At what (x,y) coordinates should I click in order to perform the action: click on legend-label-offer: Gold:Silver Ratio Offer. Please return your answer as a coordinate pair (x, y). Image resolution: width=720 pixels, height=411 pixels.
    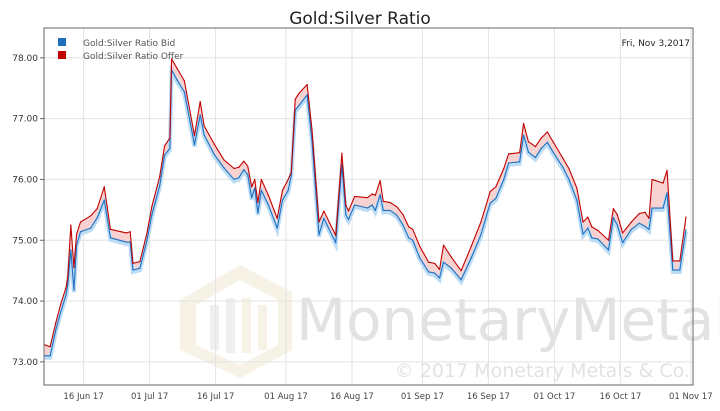
    Looking at the image, I should click on (133, 57).